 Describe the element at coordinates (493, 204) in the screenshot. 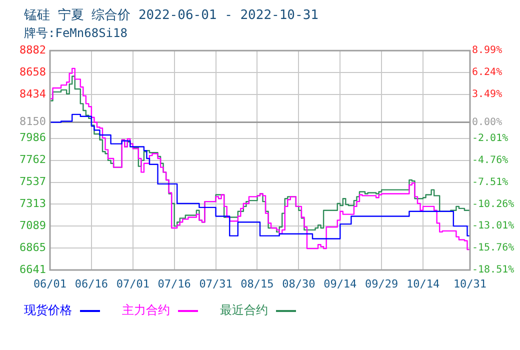

I see `y2-tick-label: -10.26%` at that location.